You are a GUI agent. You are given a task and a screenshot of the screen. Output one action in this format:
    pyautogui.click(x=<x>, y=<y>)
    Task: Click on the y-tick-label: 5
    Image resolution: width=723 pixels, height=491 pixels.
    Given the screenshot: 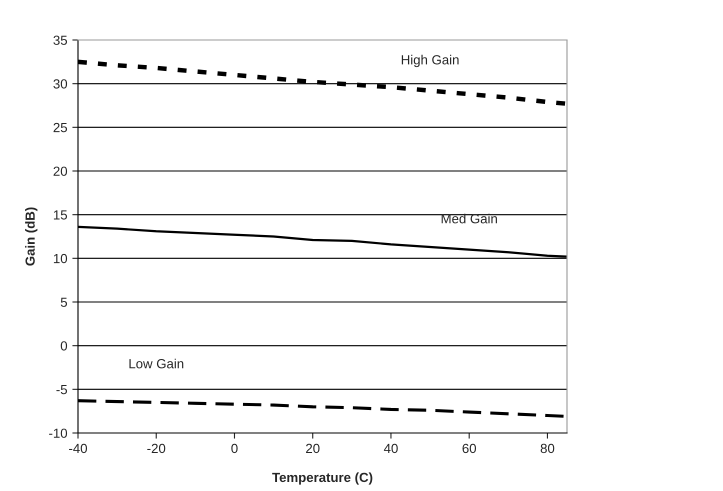 What is the action you would take?
    pyautogui.click(x=64, y=302)
    